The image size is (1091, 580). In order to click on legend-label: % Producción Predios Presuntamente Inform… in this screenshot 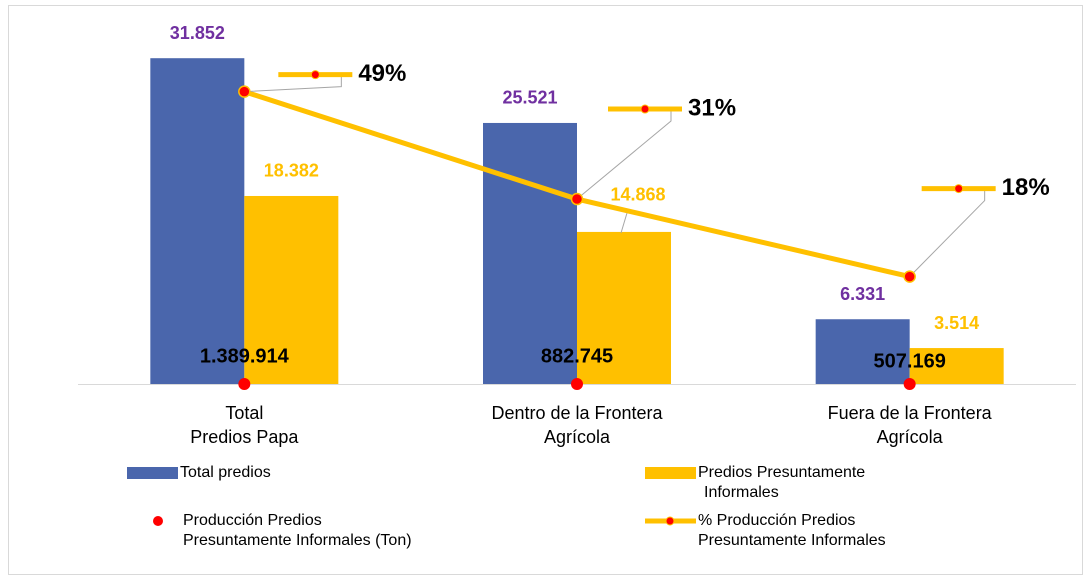, I will do `click(792, 530)`.